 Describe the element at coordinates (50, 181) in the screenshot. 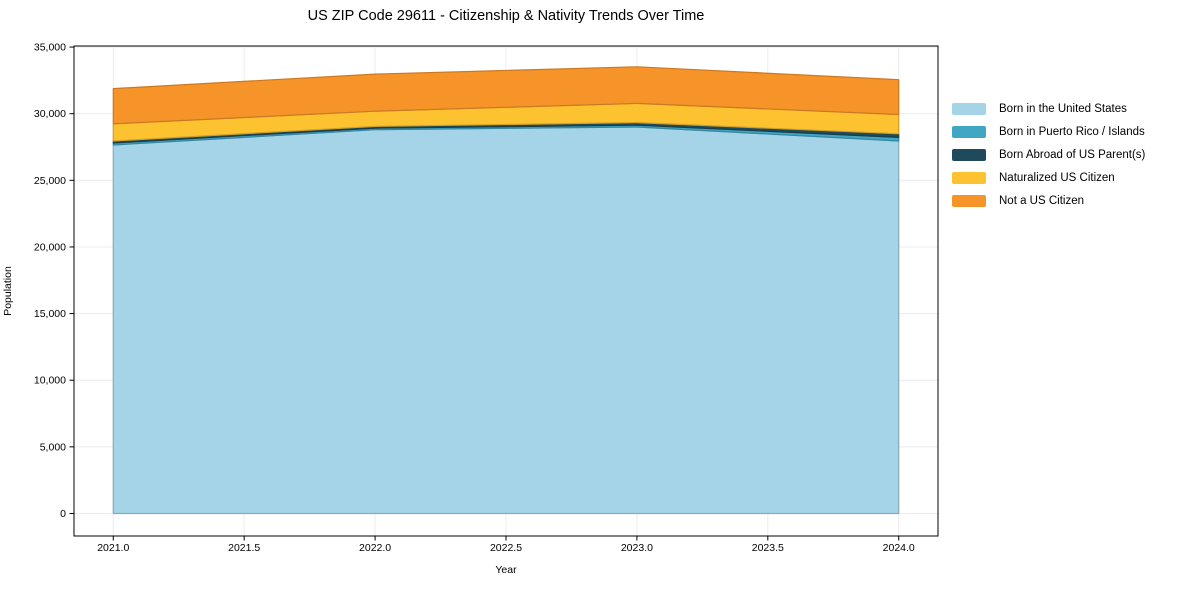

I see `y-tick-label: 25,000` at that location.